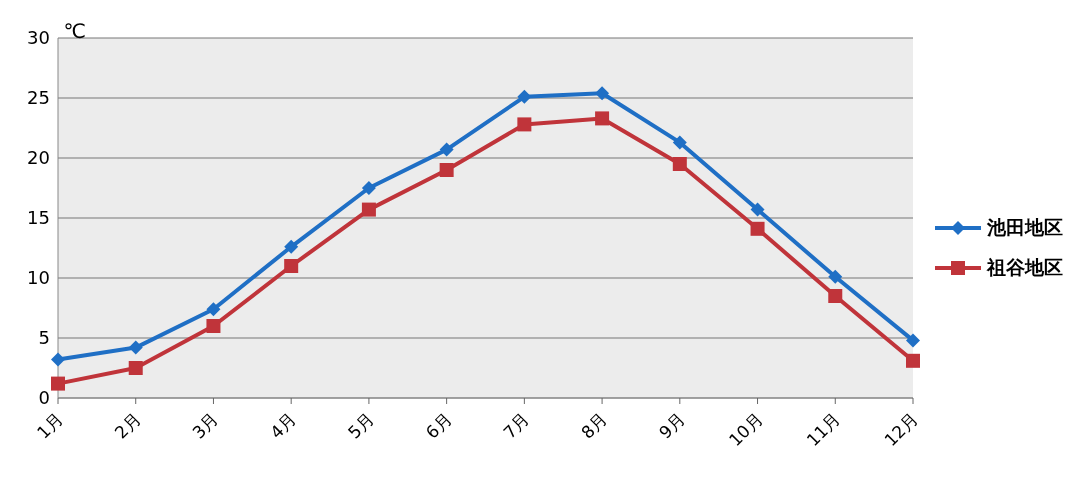 The image size is (1091, 497). Describe the element at coordinates (74, 31) in the screenshot. I see `y-axis-title: ℃` at that location.